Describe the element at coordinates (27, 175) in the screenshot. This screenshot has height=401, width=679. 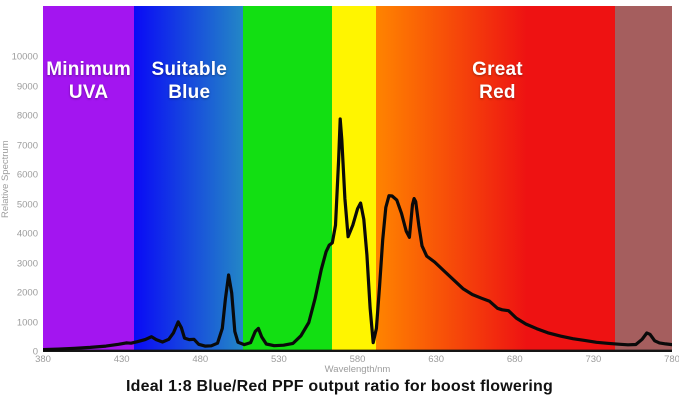
I see `y-tick-label: 6000` at that location.